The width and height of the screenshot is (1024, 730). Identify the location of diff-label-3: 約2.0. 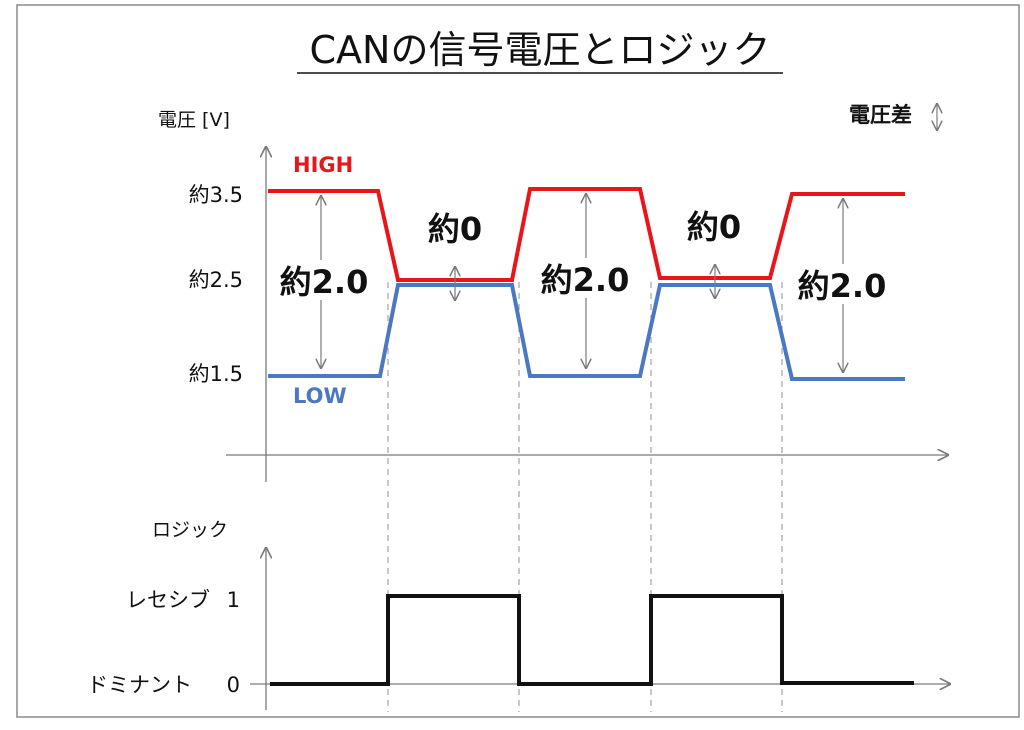
(585, 280).